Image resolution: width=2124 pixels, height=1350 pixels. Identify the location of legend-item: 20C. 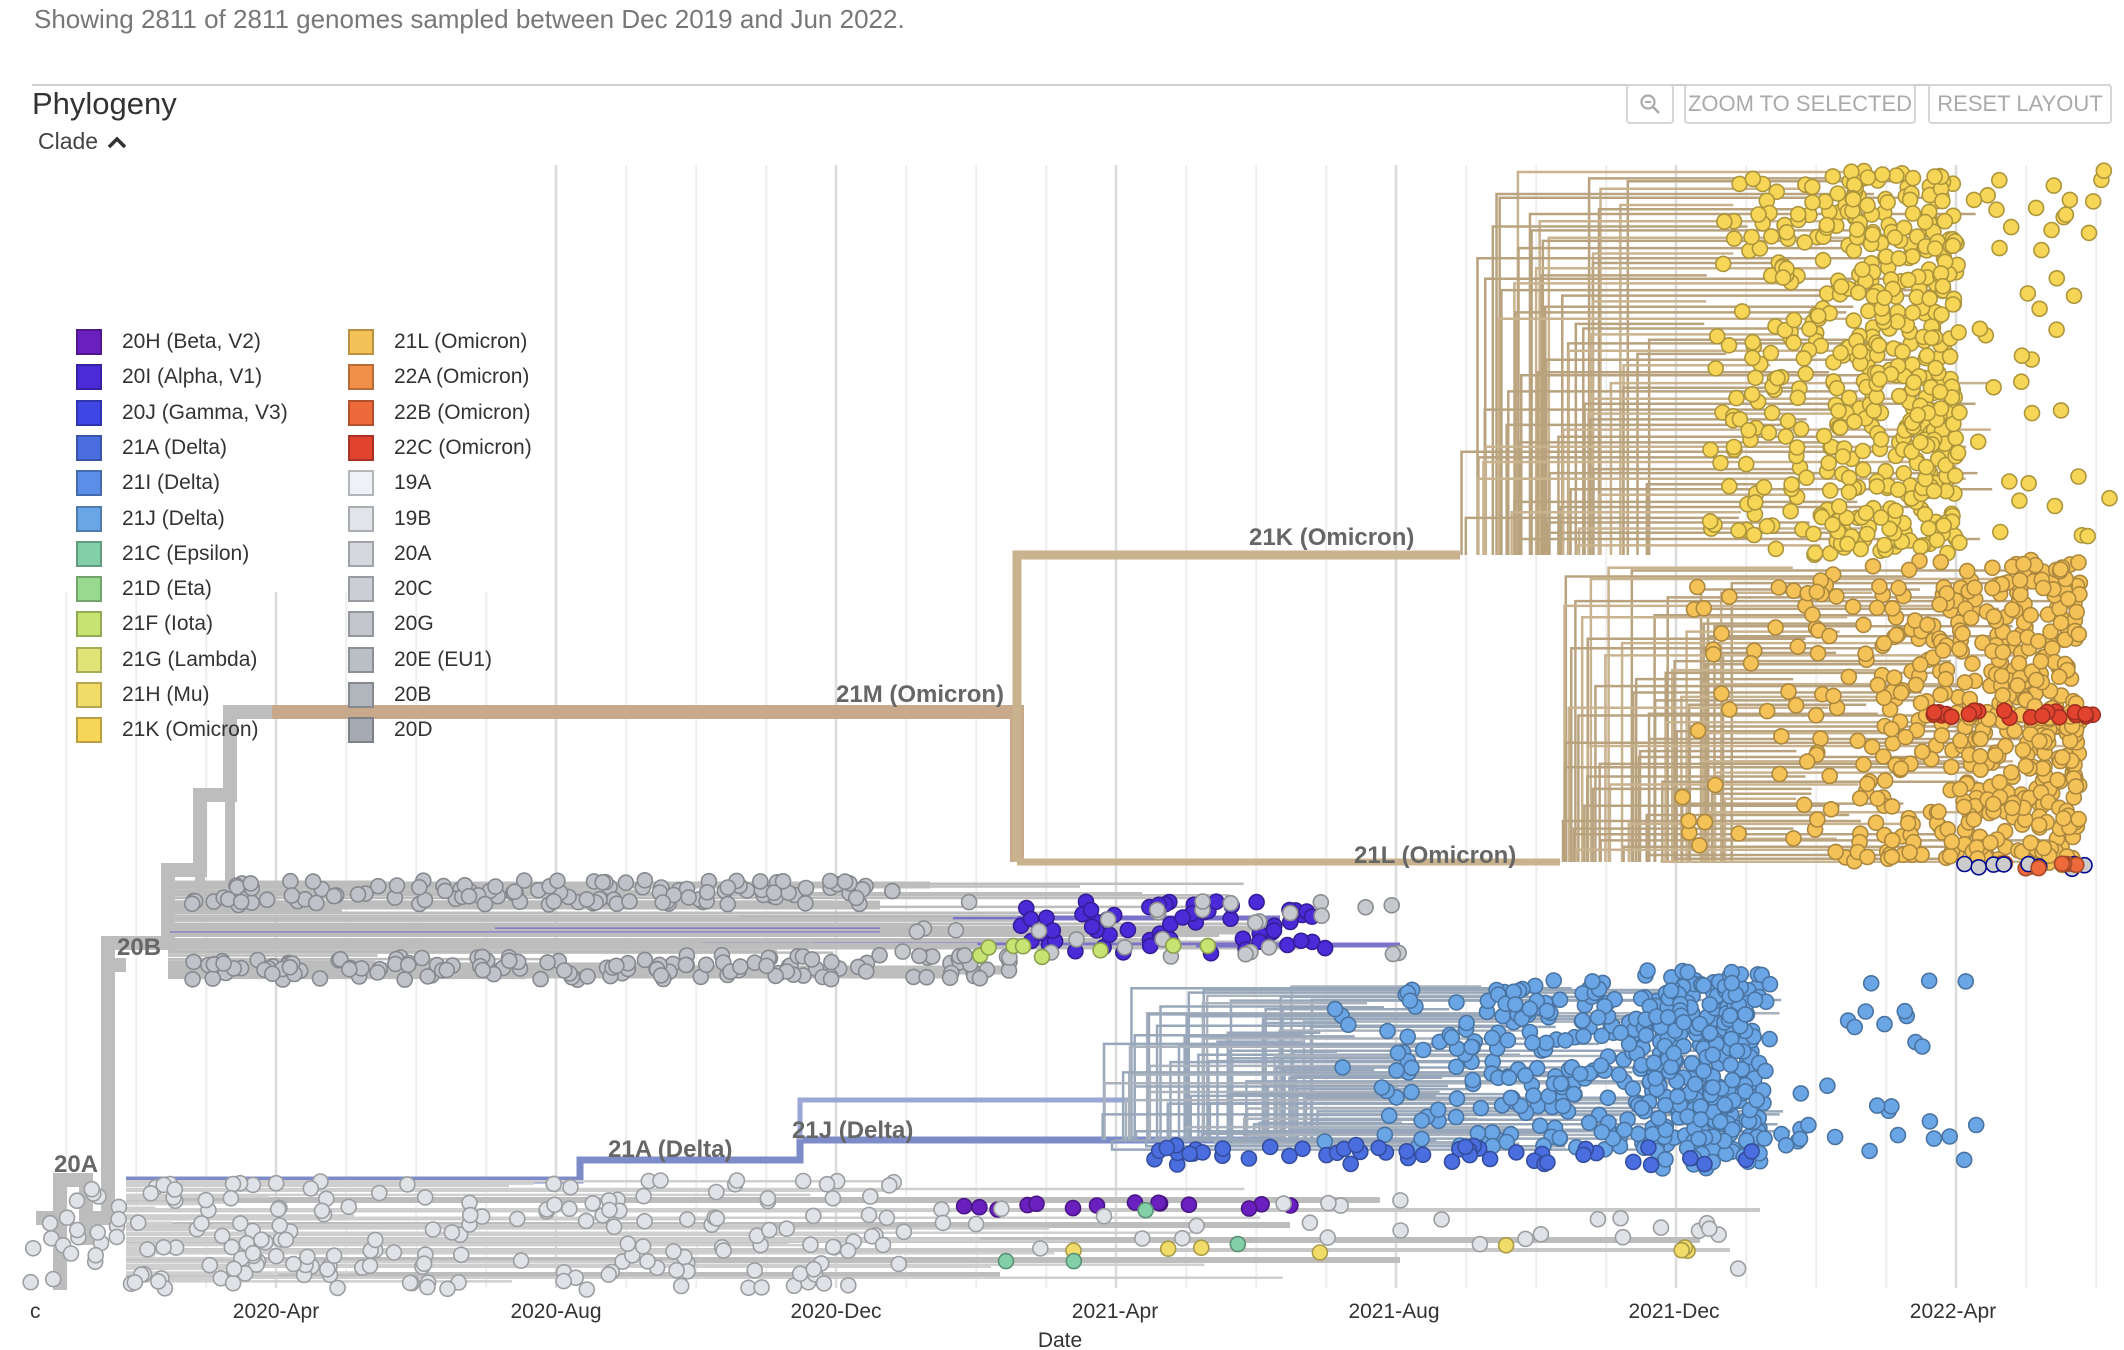
(390, 589).